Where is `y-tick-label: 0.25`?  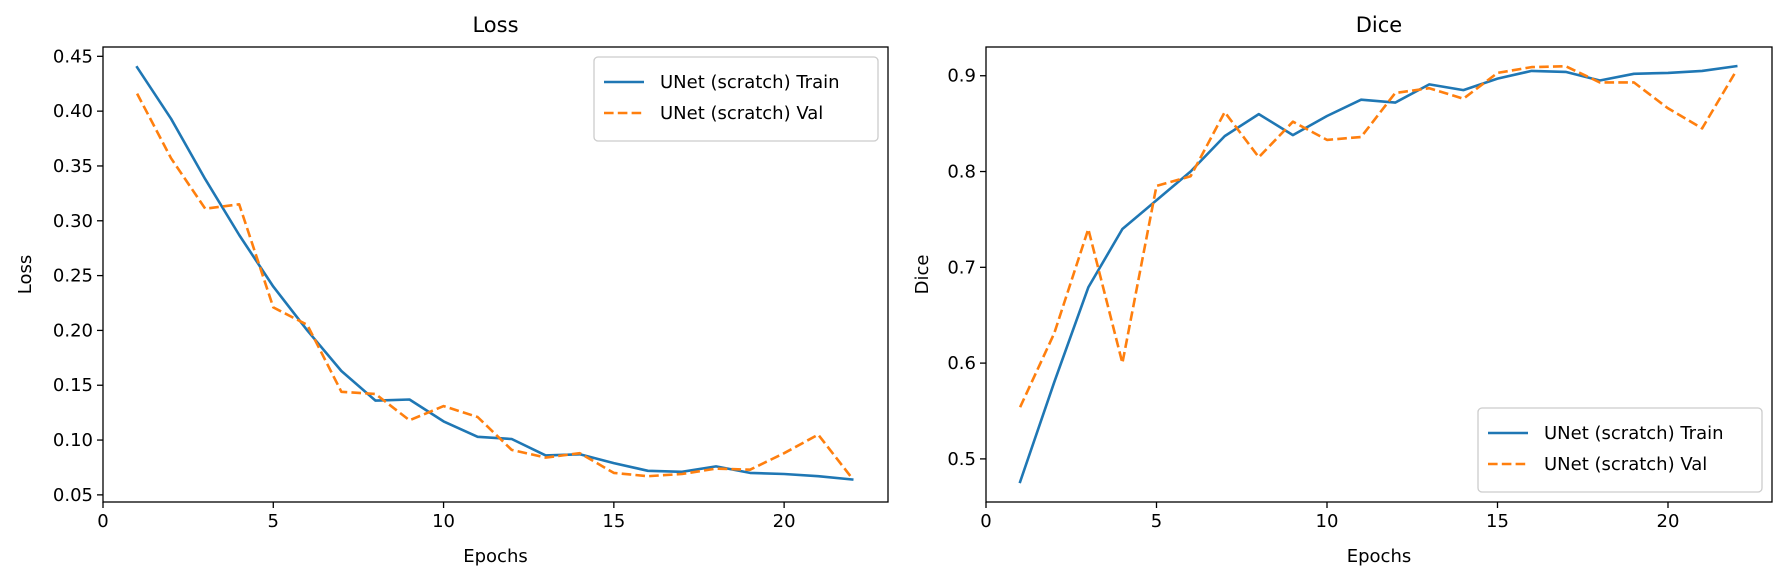 y-tick-label: 0.25 is located at coordinates (73, 276).